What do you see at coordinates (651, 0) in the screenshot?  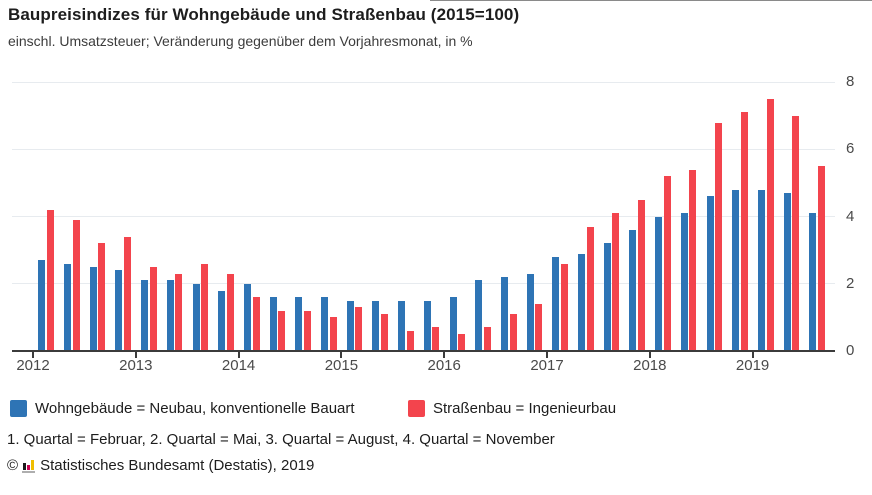 I see `top-edge-line` at bounding box center [651, 0].